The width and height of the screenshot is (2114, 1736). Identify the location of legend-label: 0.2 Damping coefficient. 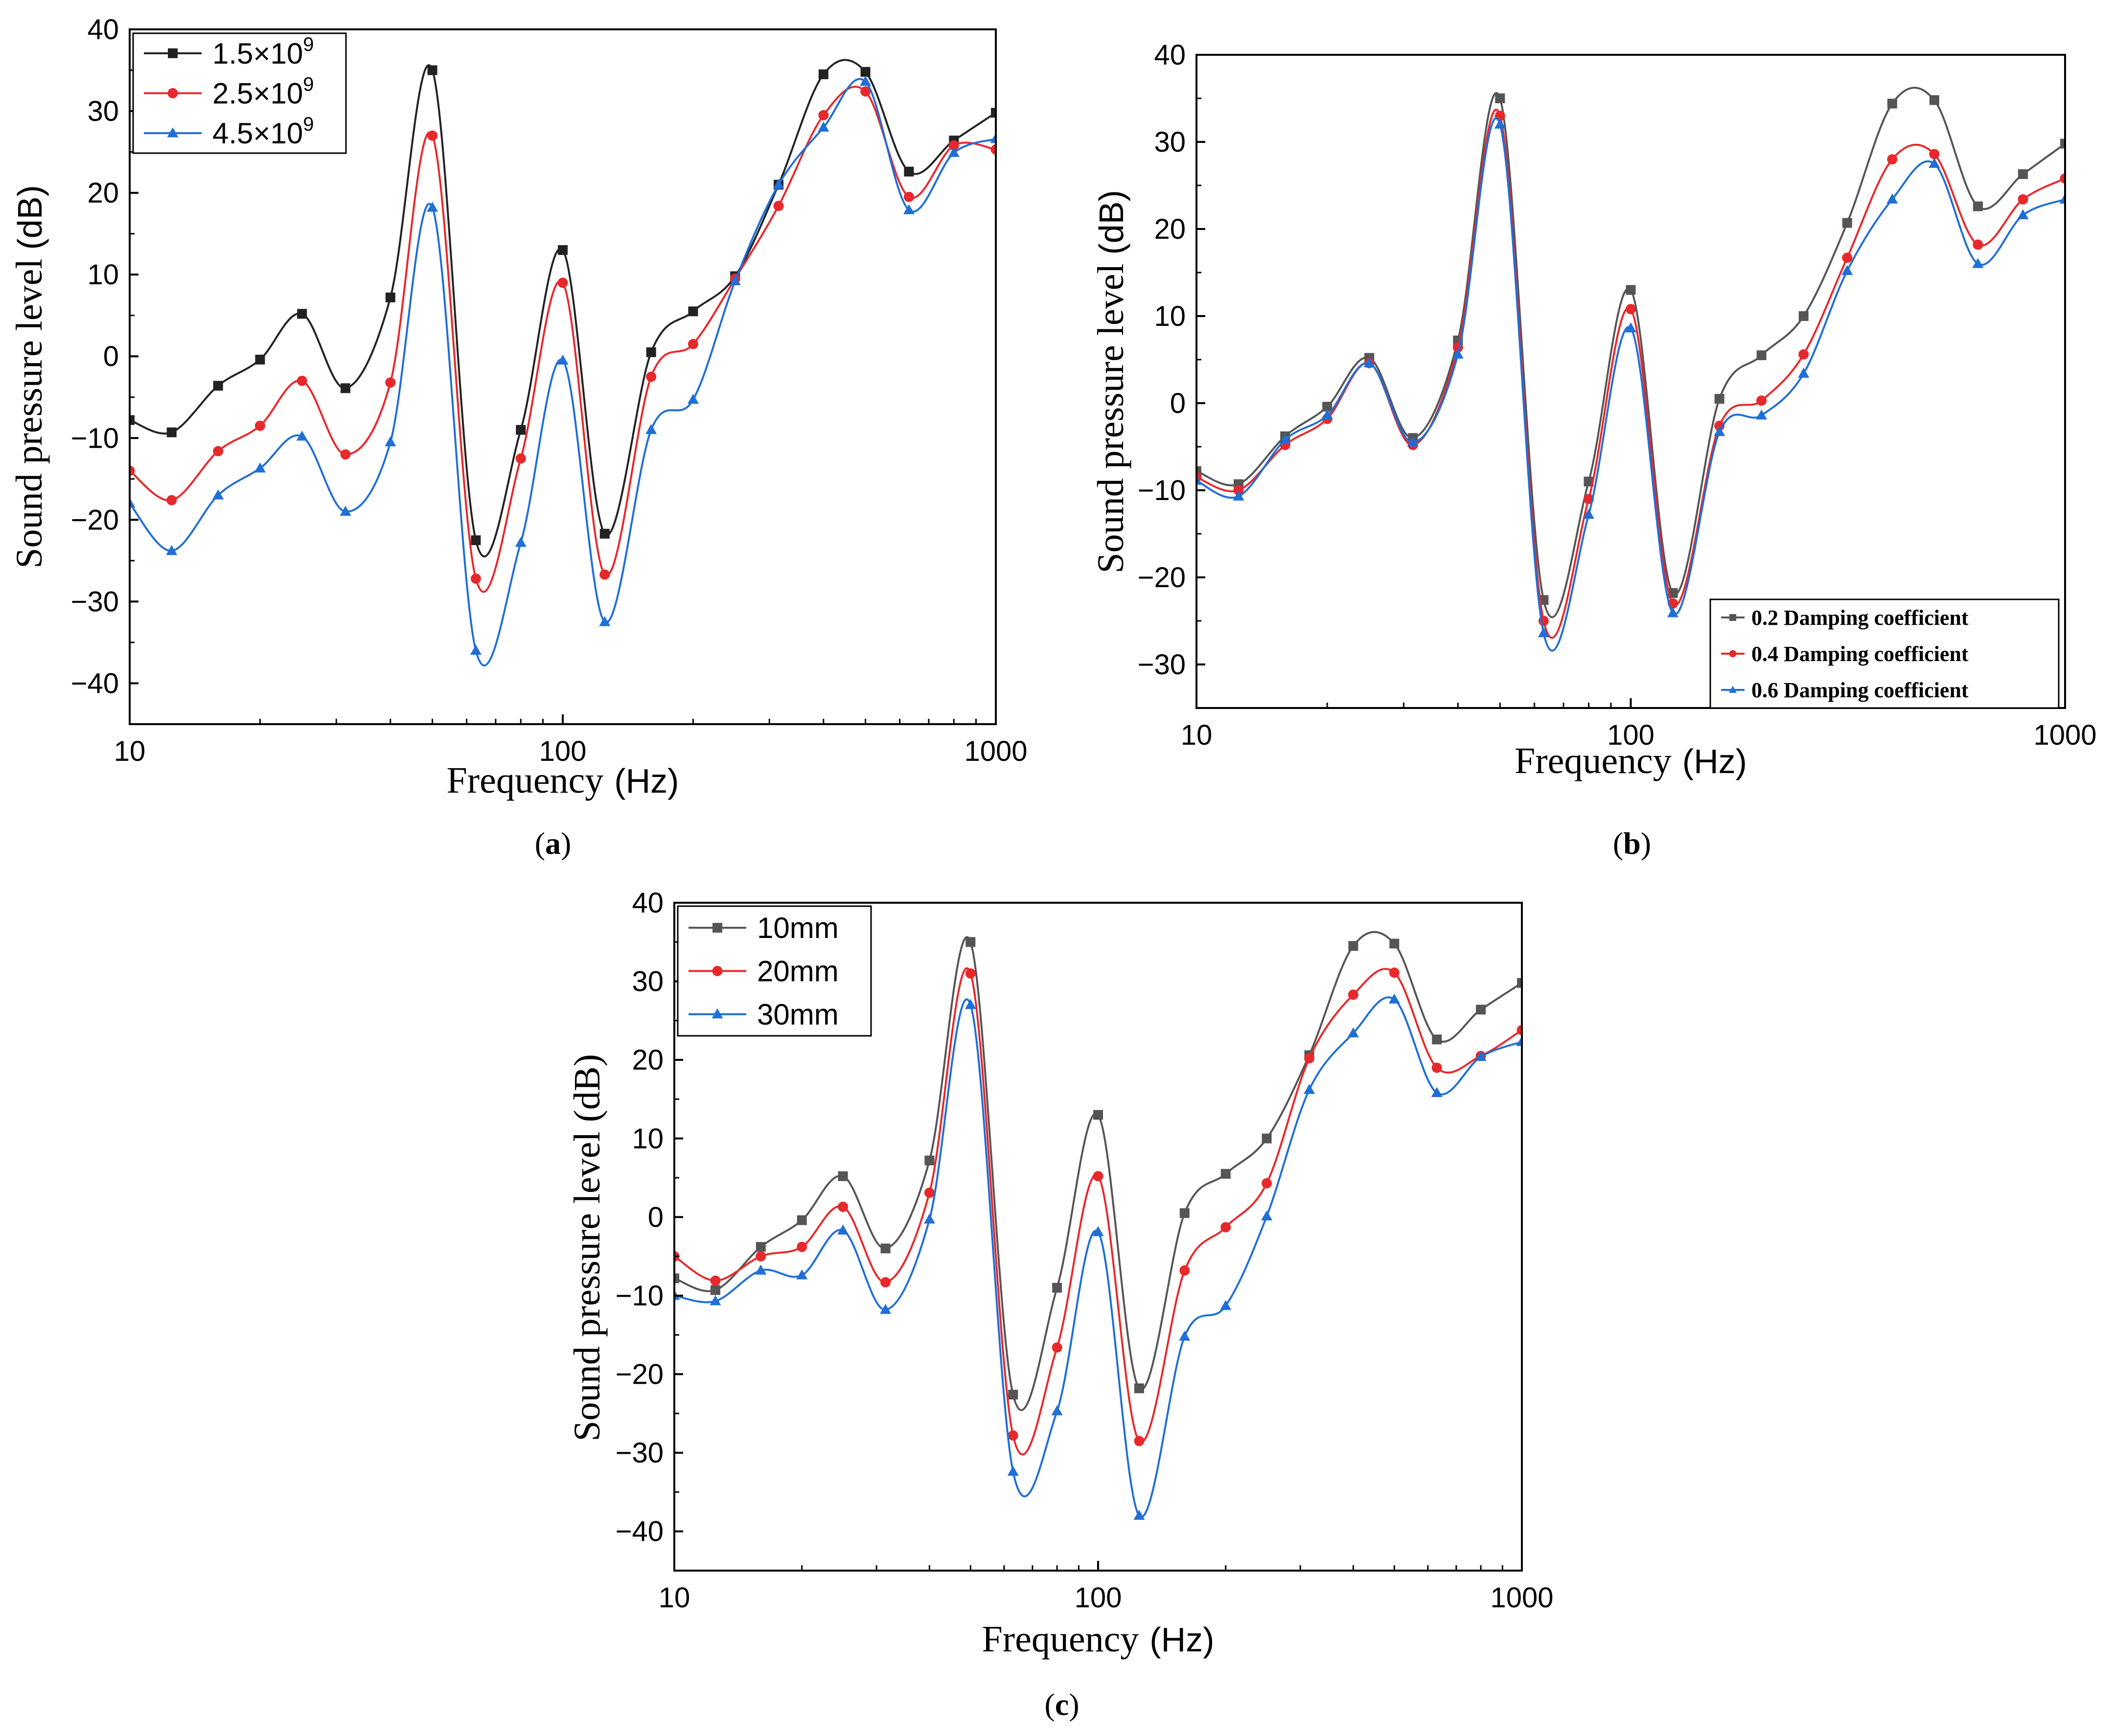
(1860, 618).